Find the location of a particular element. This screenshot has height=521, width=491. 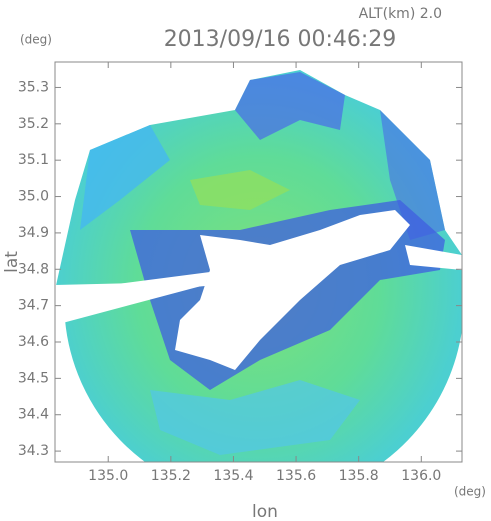

y-tick-label: 34.3 is located at coordinates (33, 451).